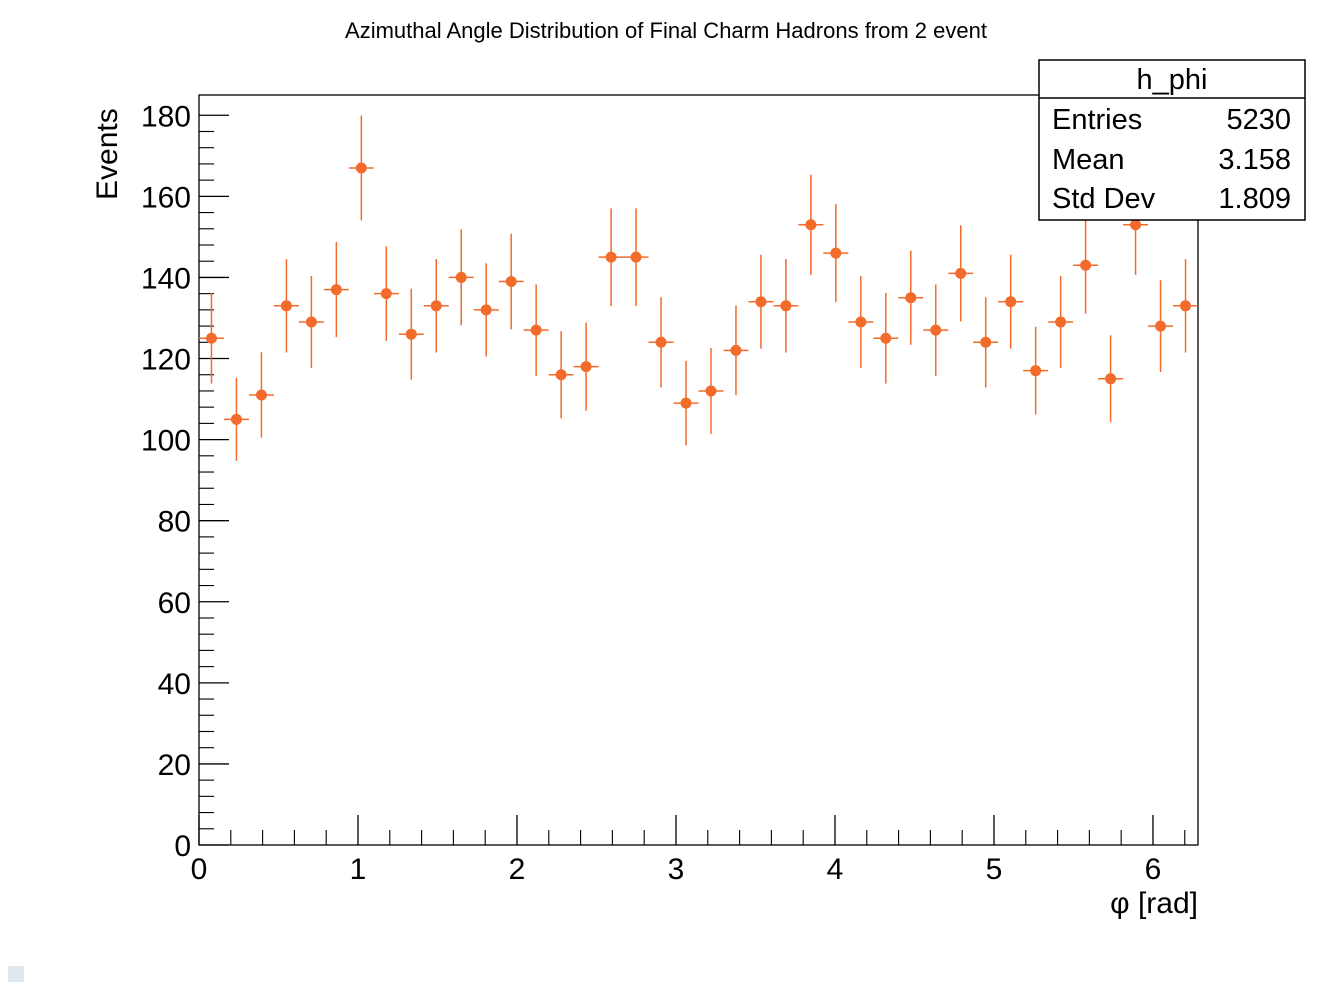 Image resolution: width=1326 pixels, height=988 pixels. I want to click on y-tick-label: 80, so click(174, 522).